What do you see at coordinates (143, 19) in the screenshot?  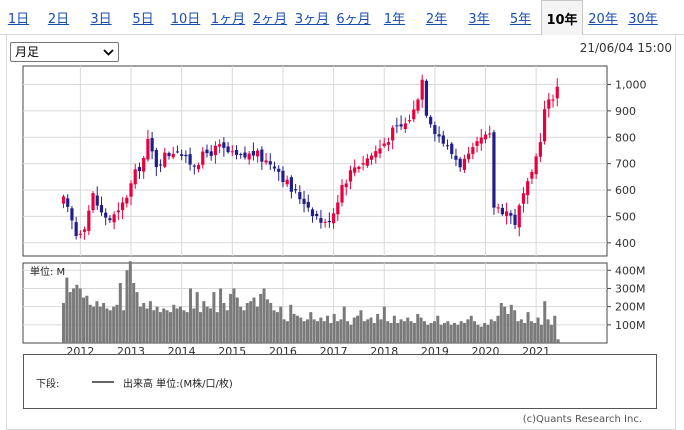 I see `tab-3: 5日` at bounding box center [143, 19].